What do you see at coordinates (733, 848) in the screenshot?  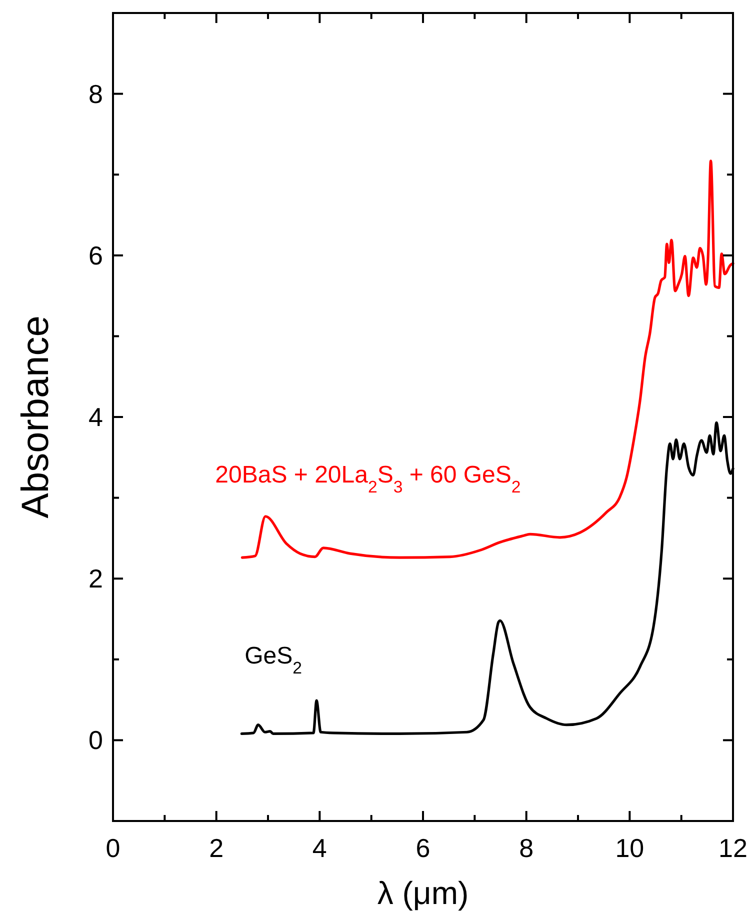 I see `x-tick-label: 12` at bounding box center [733, 848].